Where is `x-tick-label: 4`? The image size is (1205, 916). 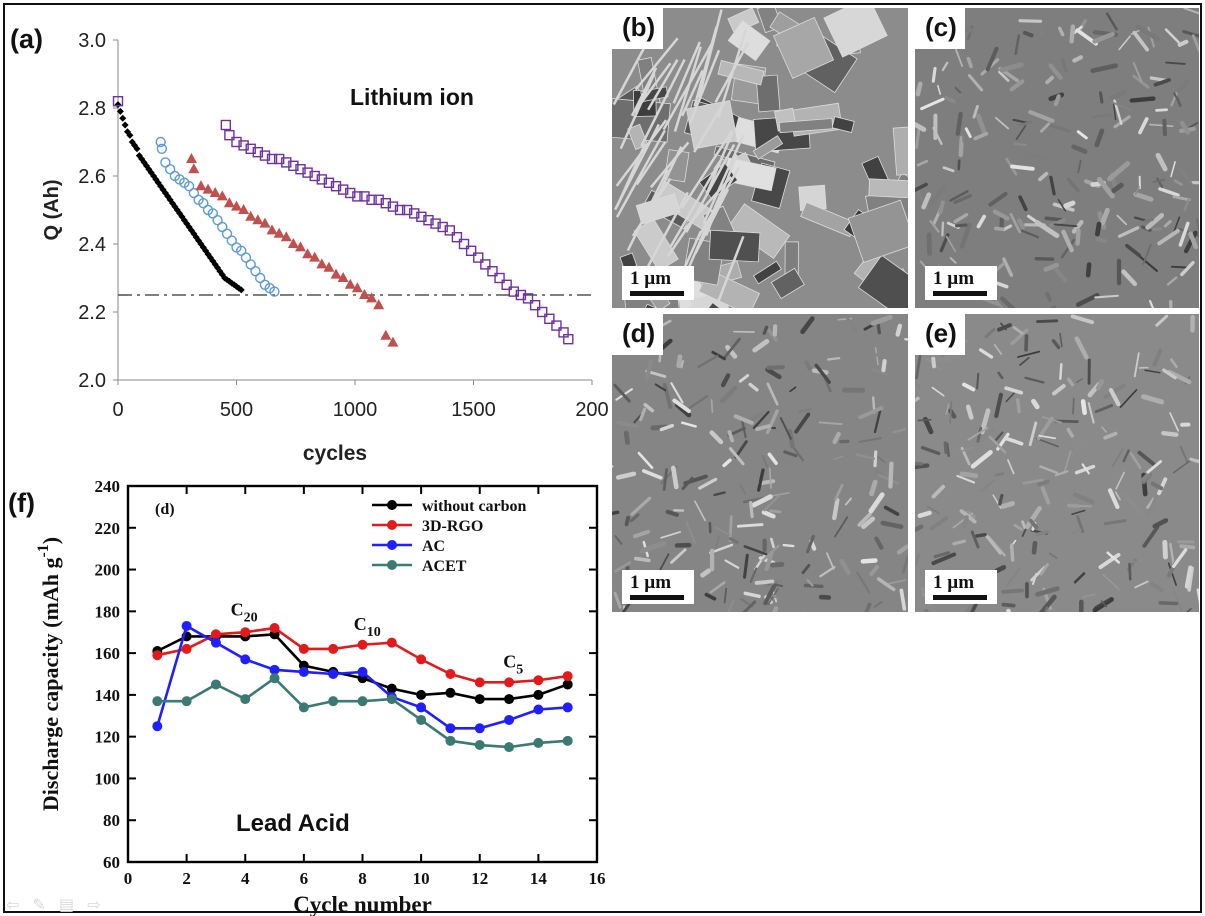
x-tick-label: 4 is located at coordinates (245, 878).